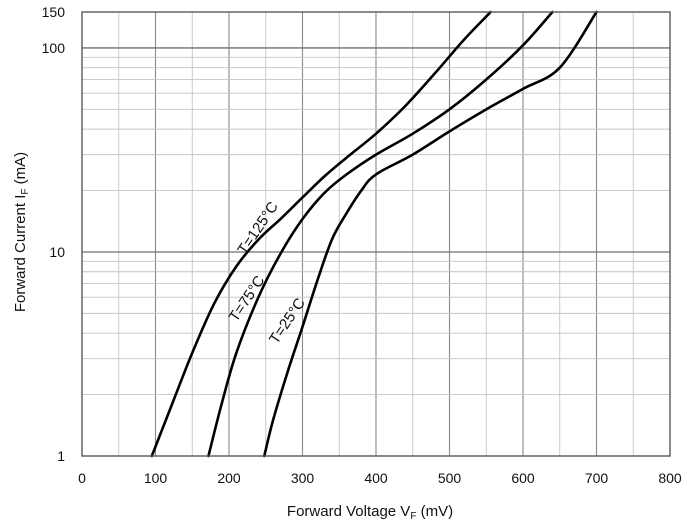 The width and height of the screenshot is (687, 526). I want to click on x-tick-label: 300, so click(303, 478).